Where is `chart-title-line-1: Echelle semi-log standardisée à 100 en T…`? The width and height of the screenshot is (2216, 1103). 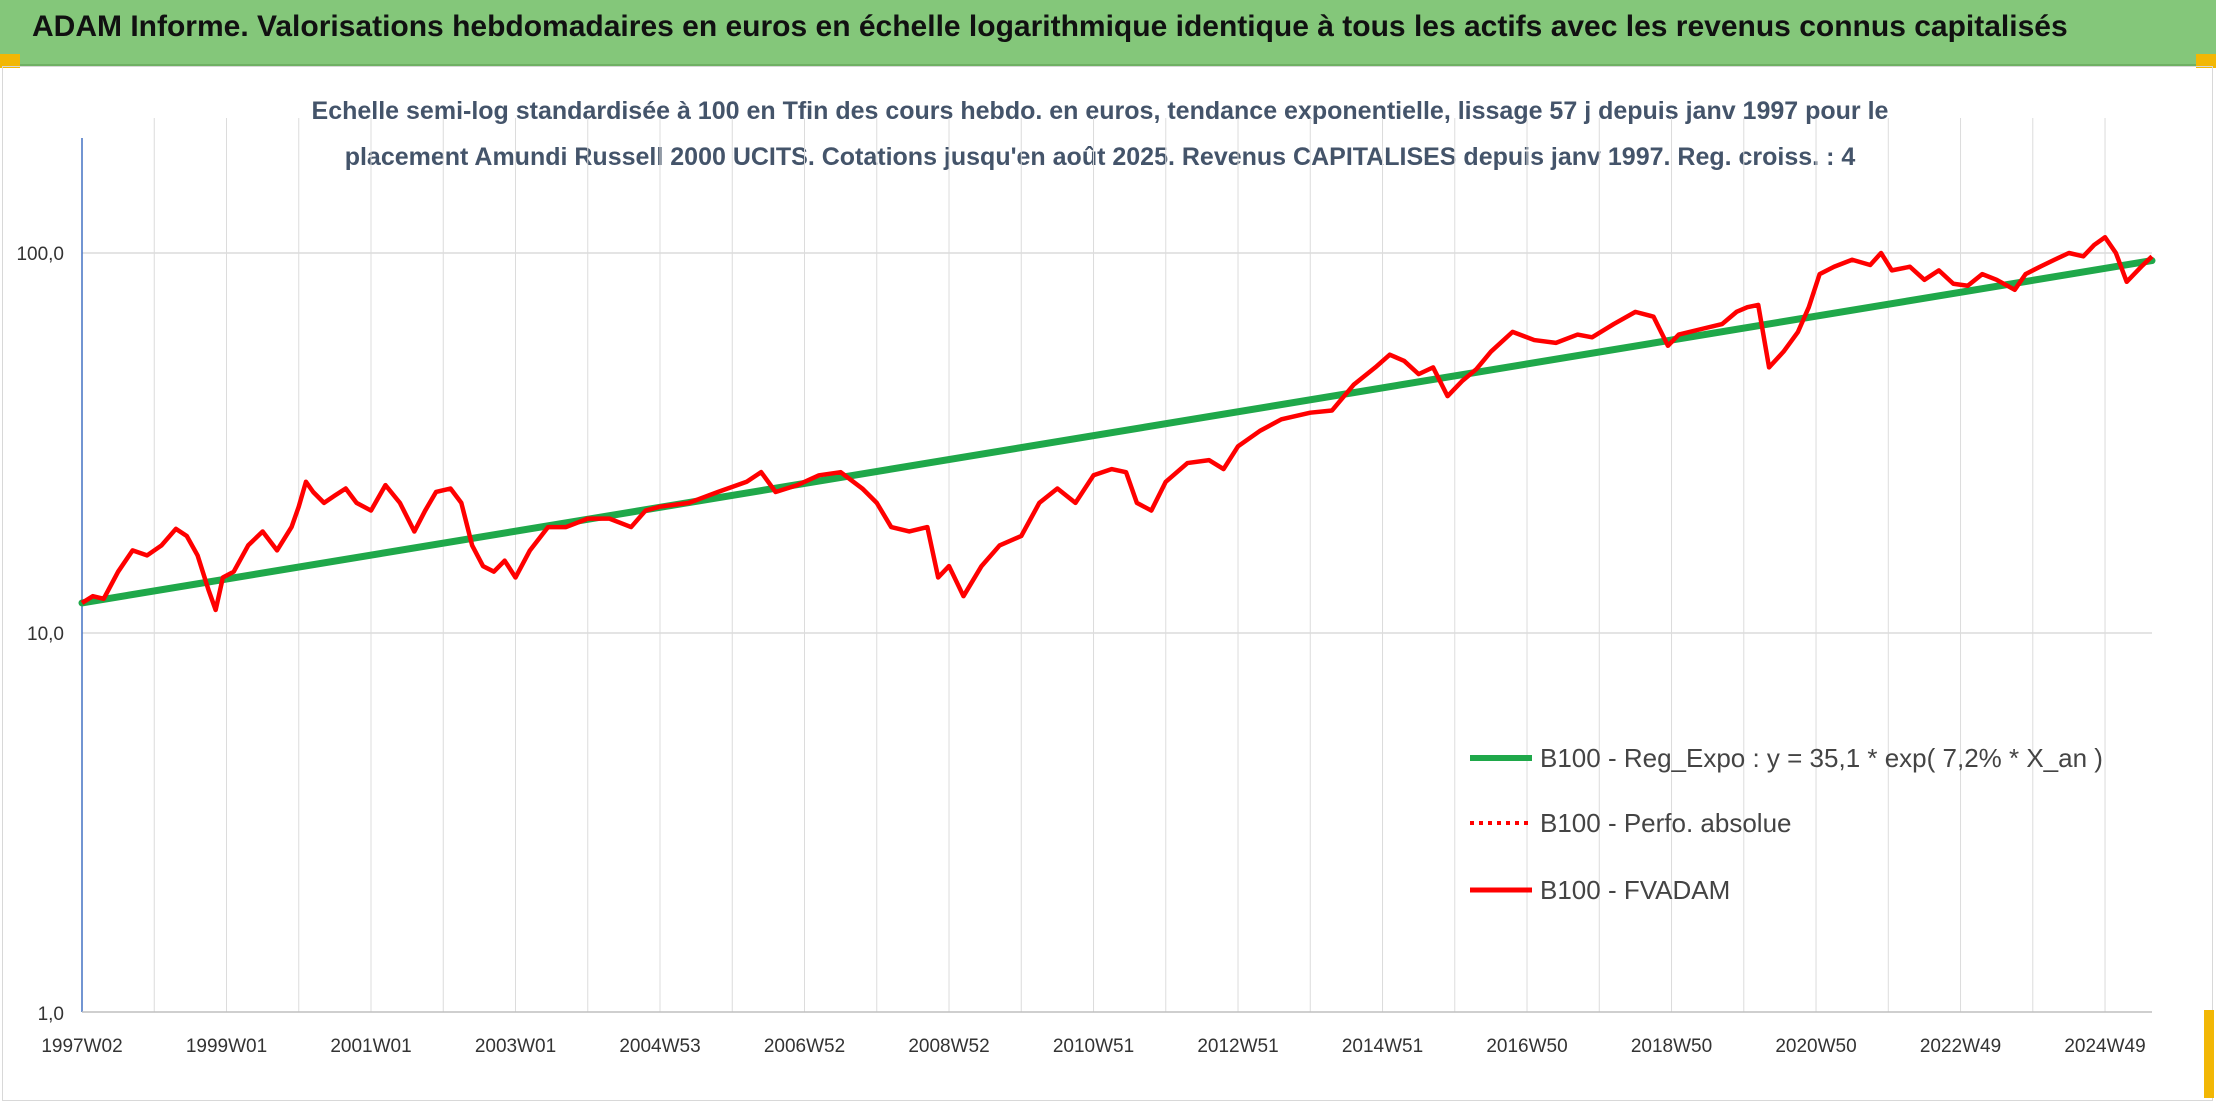 chart-title-line-1: Echelle semi-log standardisée à 100 en T… is located at coordinates (1100, 111).